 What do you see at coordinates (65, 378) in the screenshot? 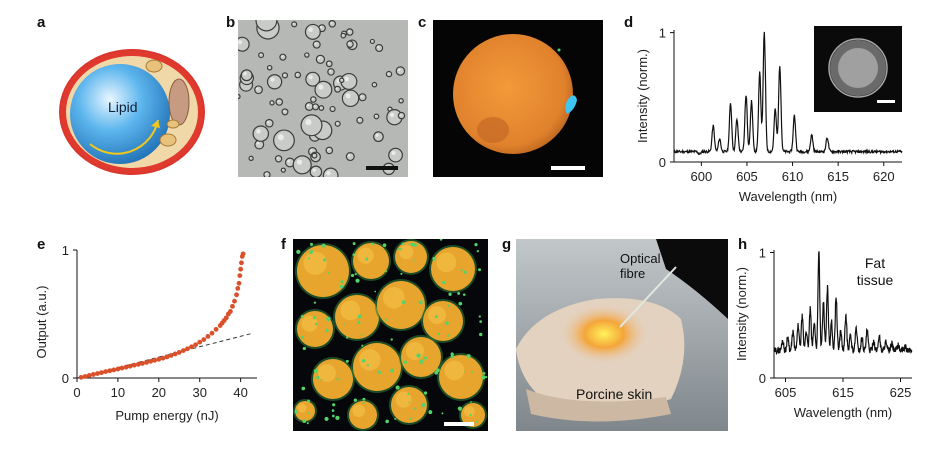
I see `y-tick-label: 0` at bounding box center [65, 378].